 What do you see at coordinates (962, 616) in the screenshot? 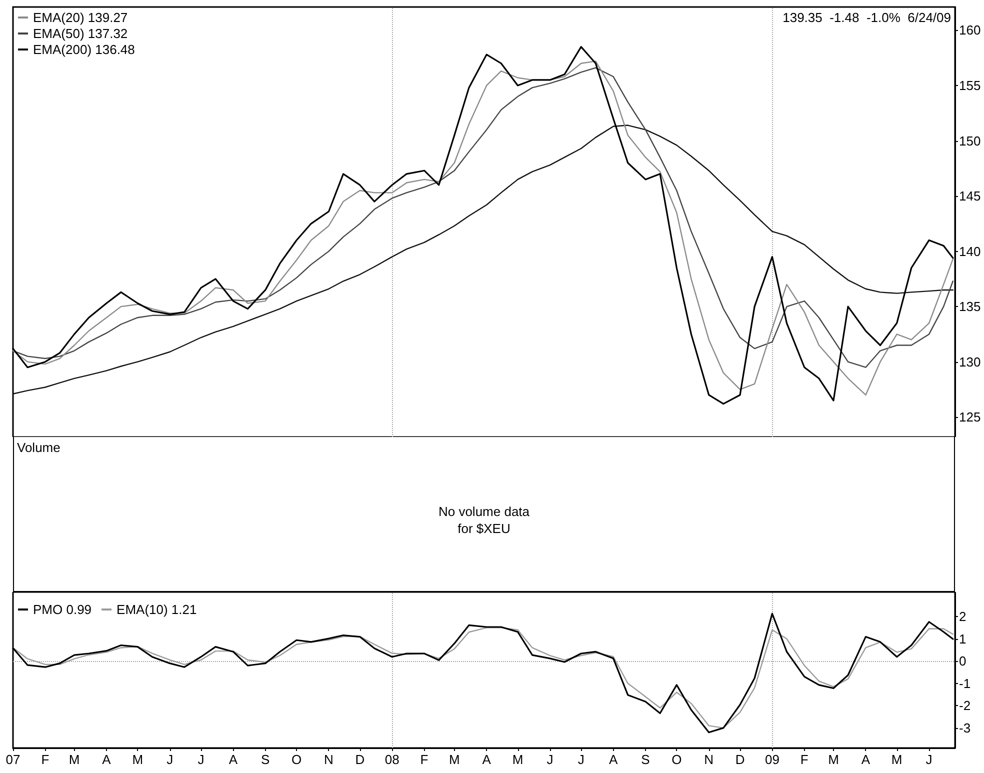
I see `y-tick-label: 2` at bounding box center [962, 616].